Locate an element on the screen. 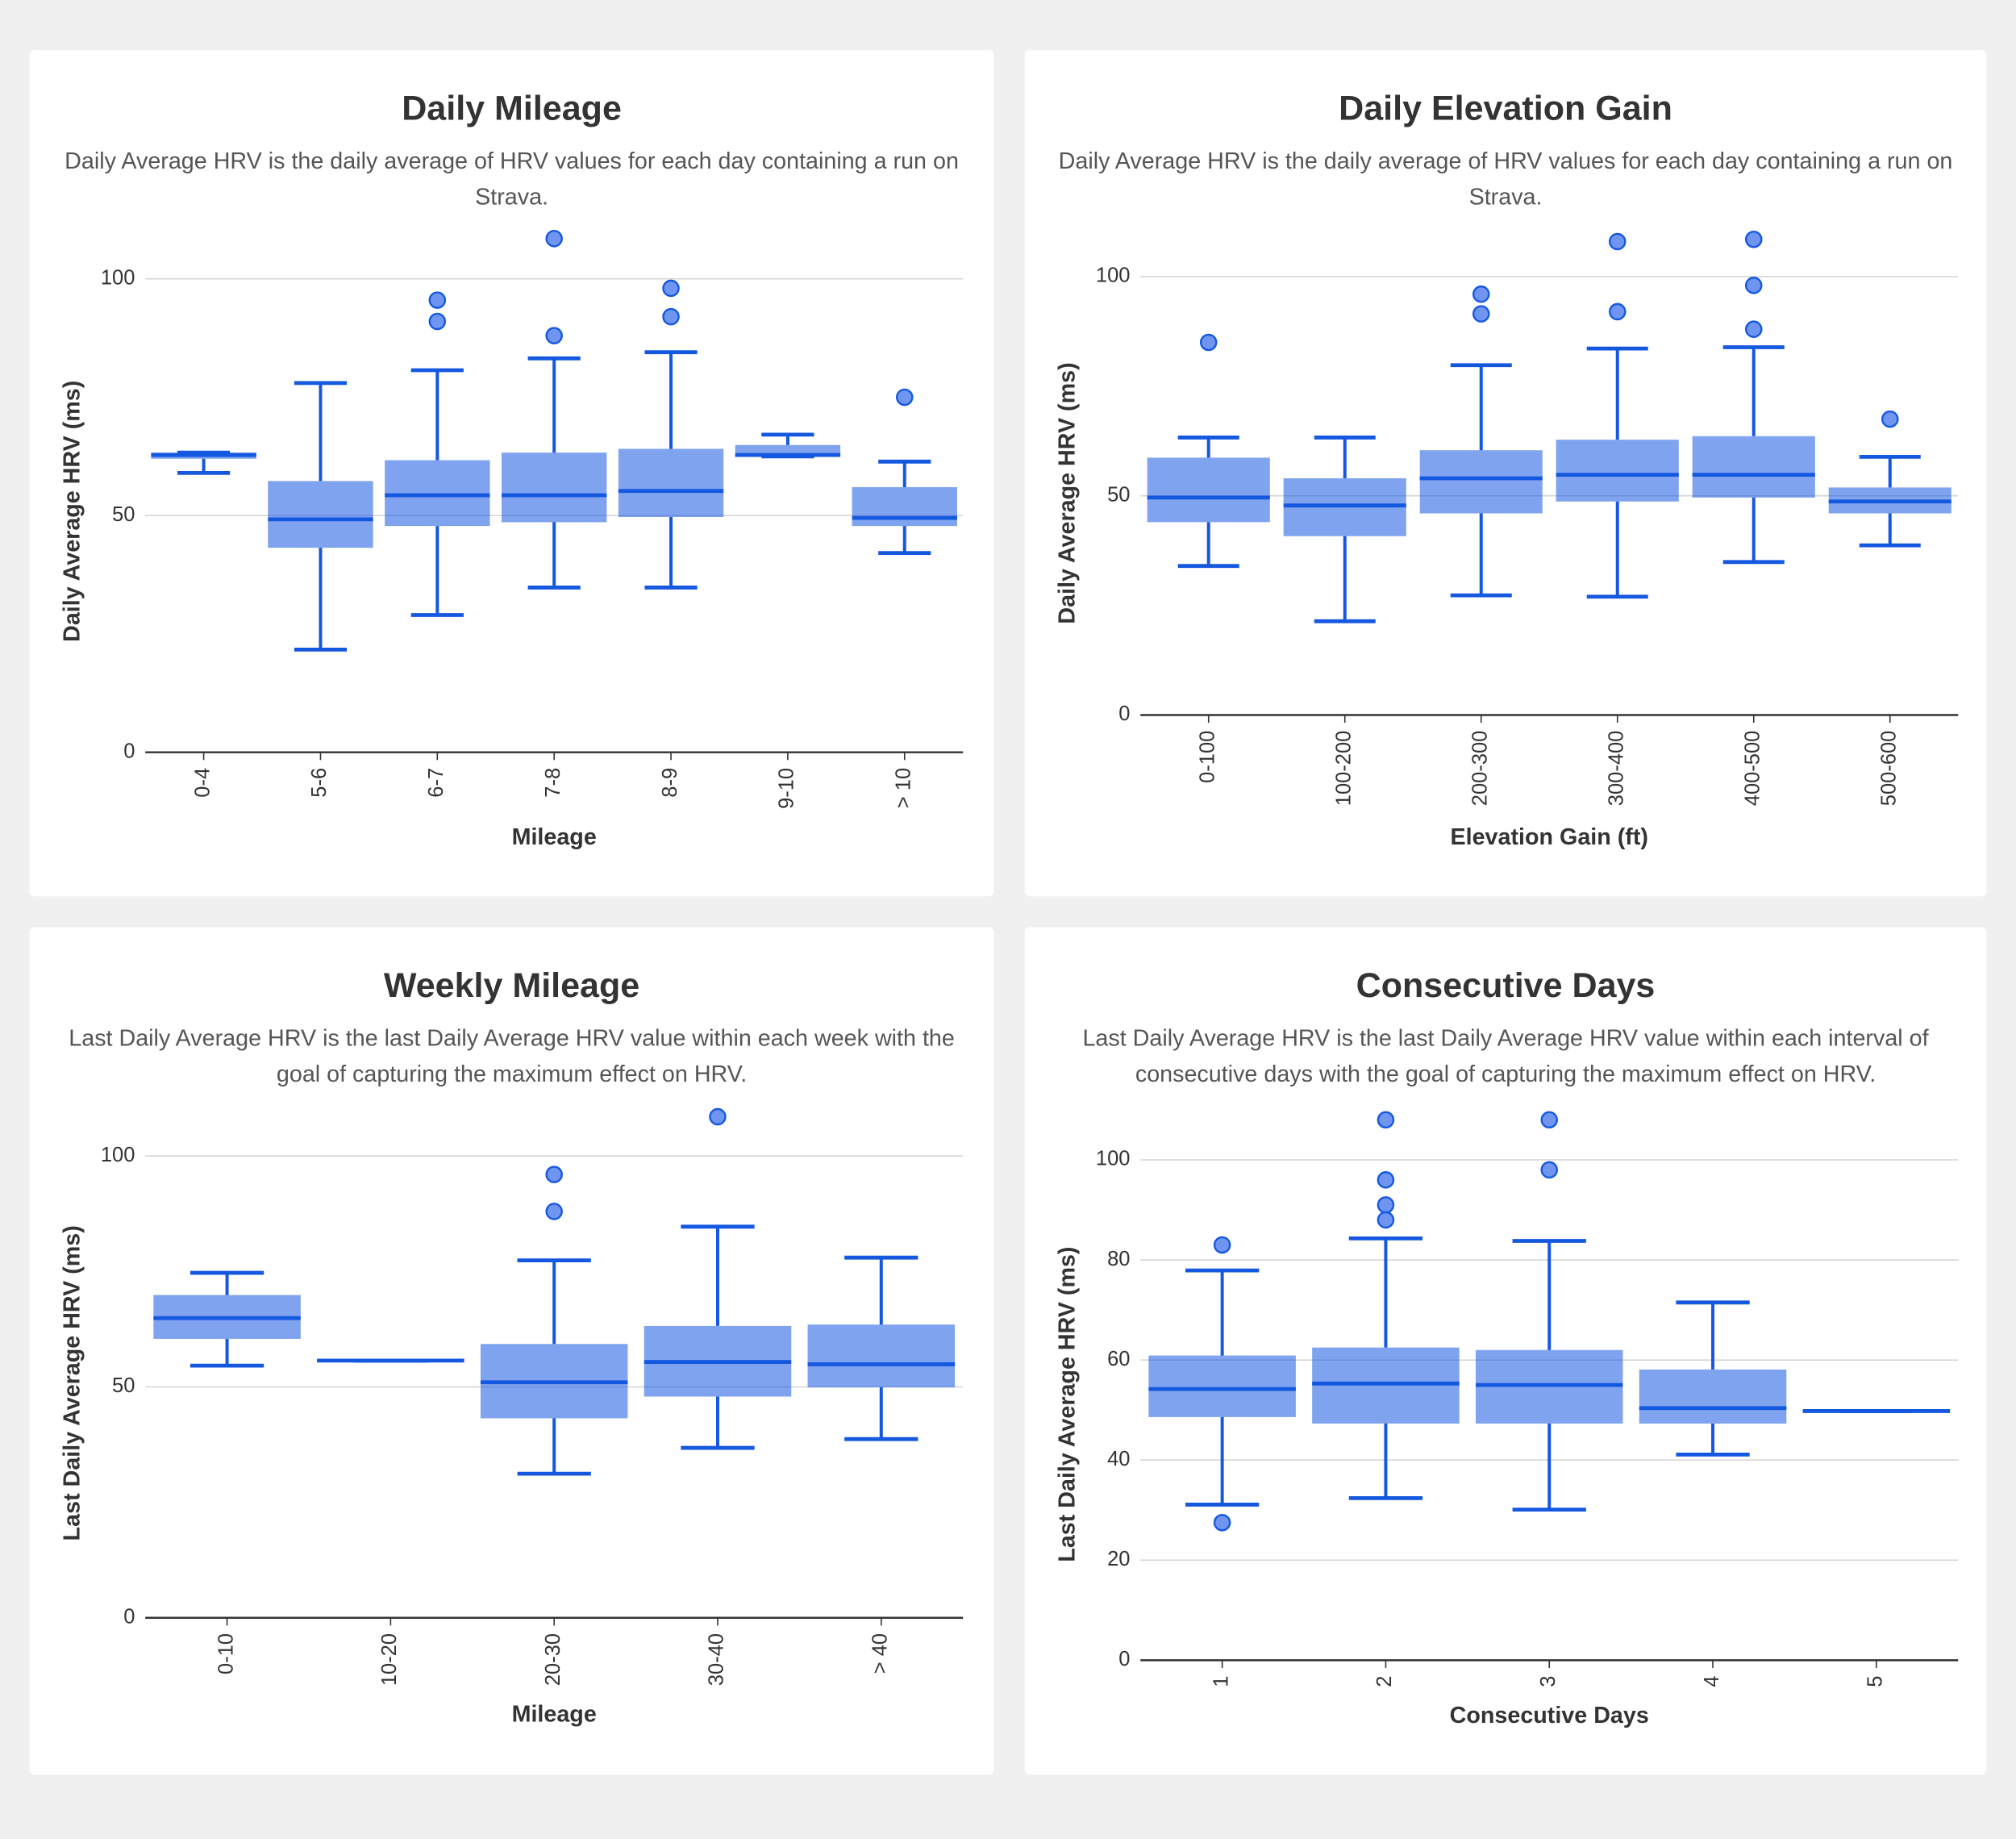 The width and height of the screenshot is (2016, 1839). y-tick-label: 80 is located at coordinates (1118, 1259).